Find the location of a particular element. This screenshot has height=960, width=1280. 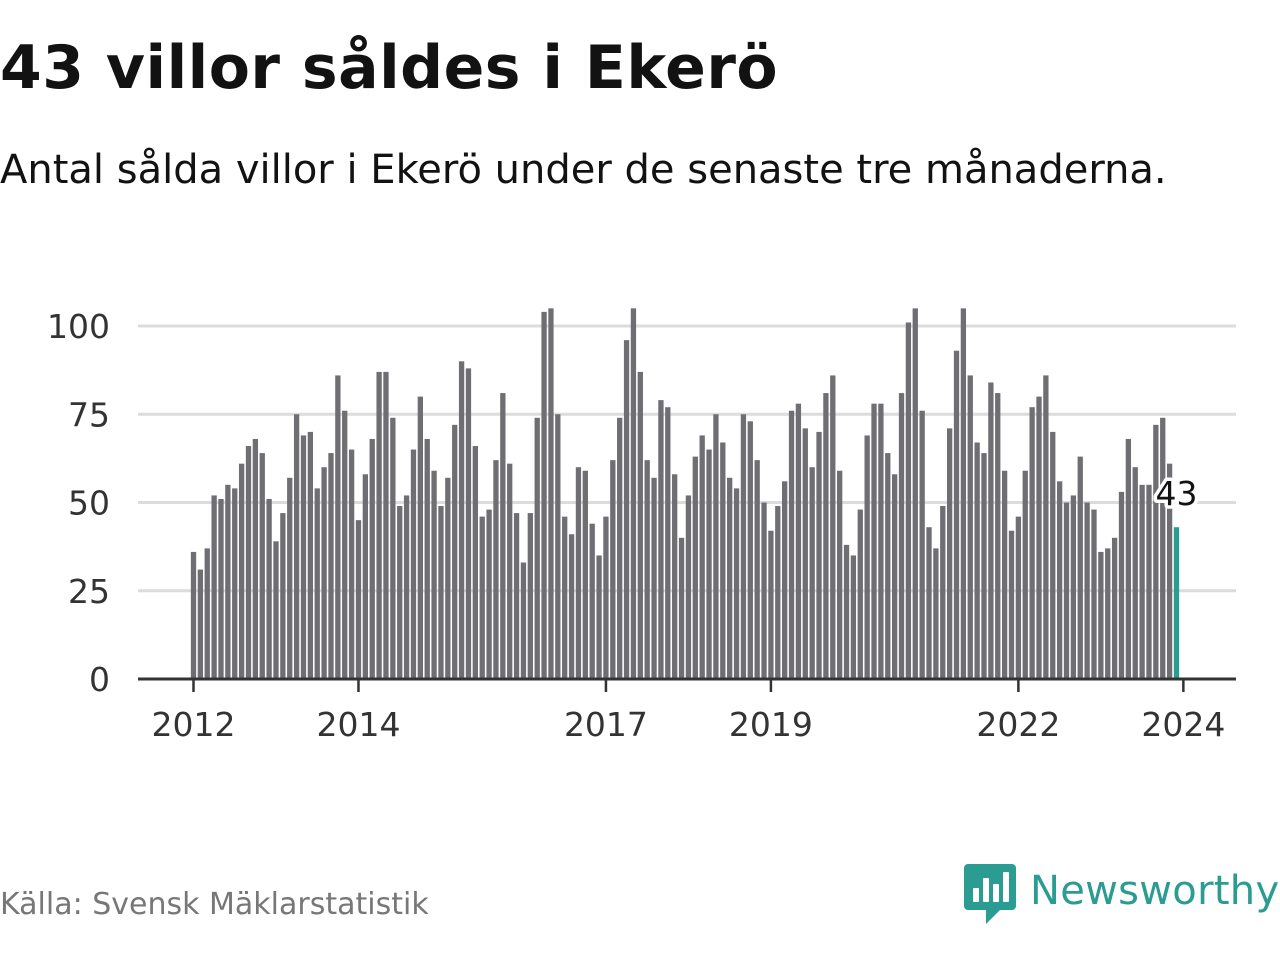

source-note: Källa: Svensk Mäklarstatistik is located at coordinates (214, 904).